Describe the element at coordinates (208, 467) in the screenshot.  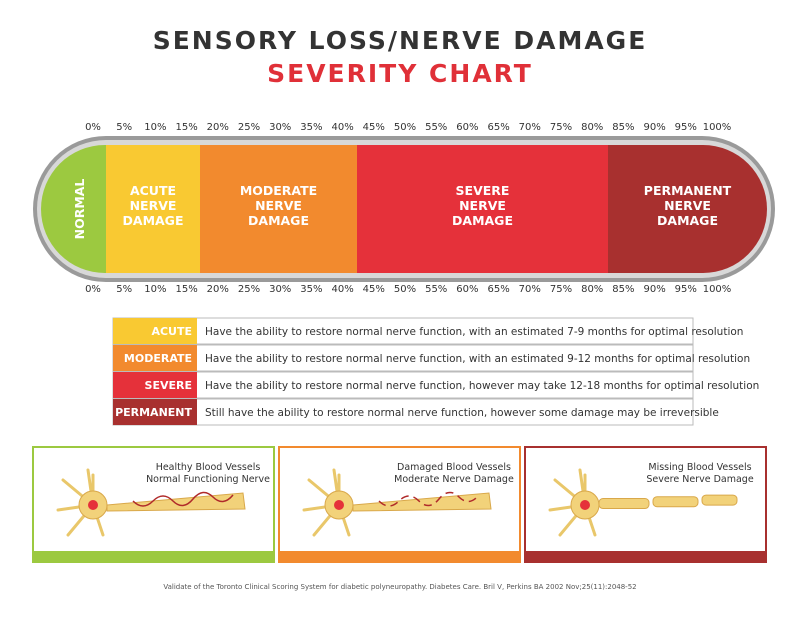
I see `panel-caption: Healthy Blood Vessels` at that location.